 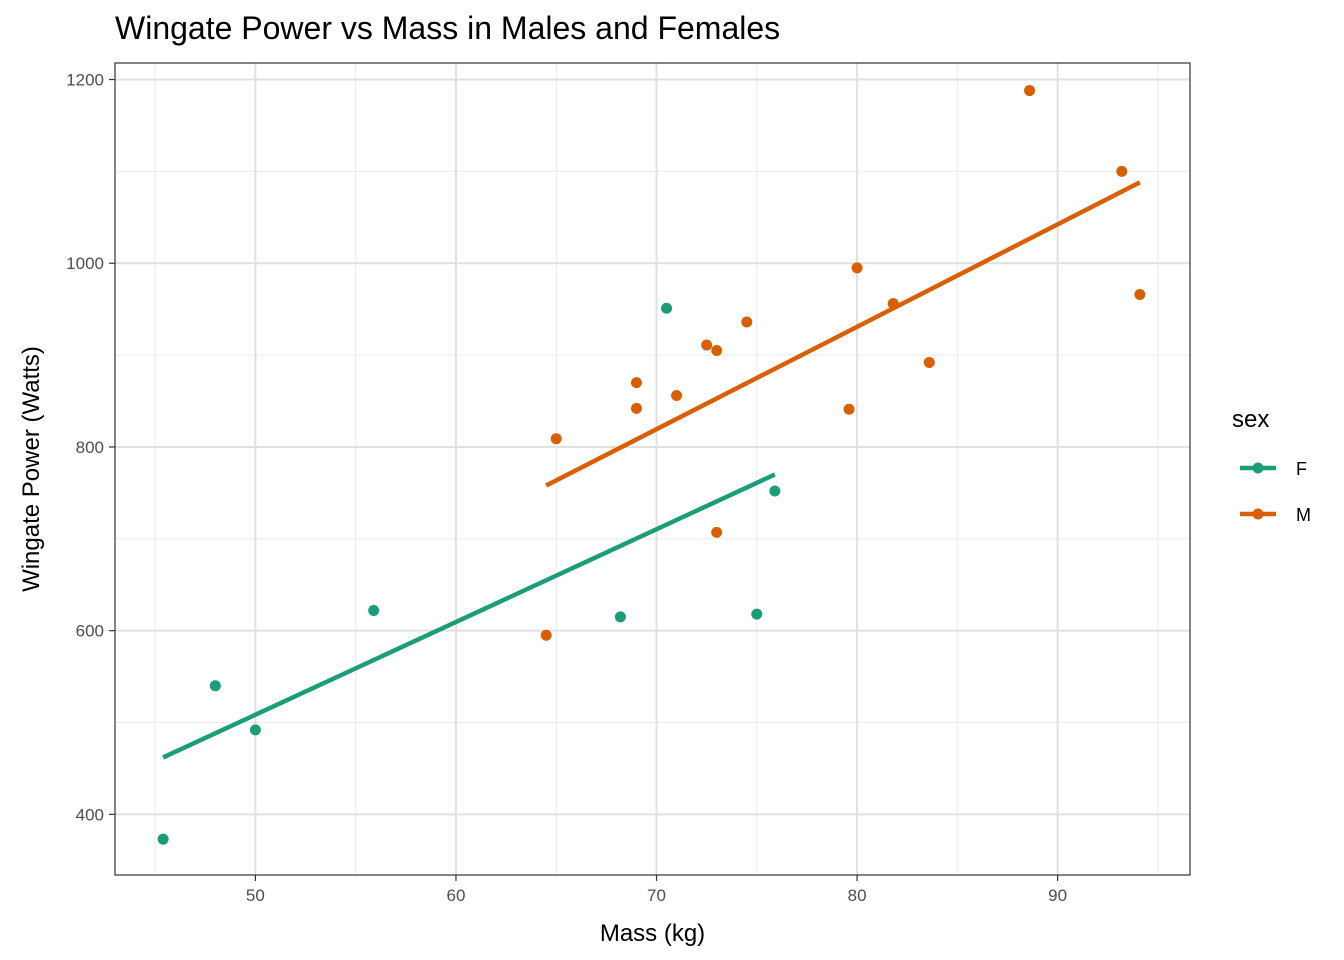 What do you see at coordinates (90, 631) in the screenshot?
I see `y-tick-label: 600` at bounding box center [90, 631].